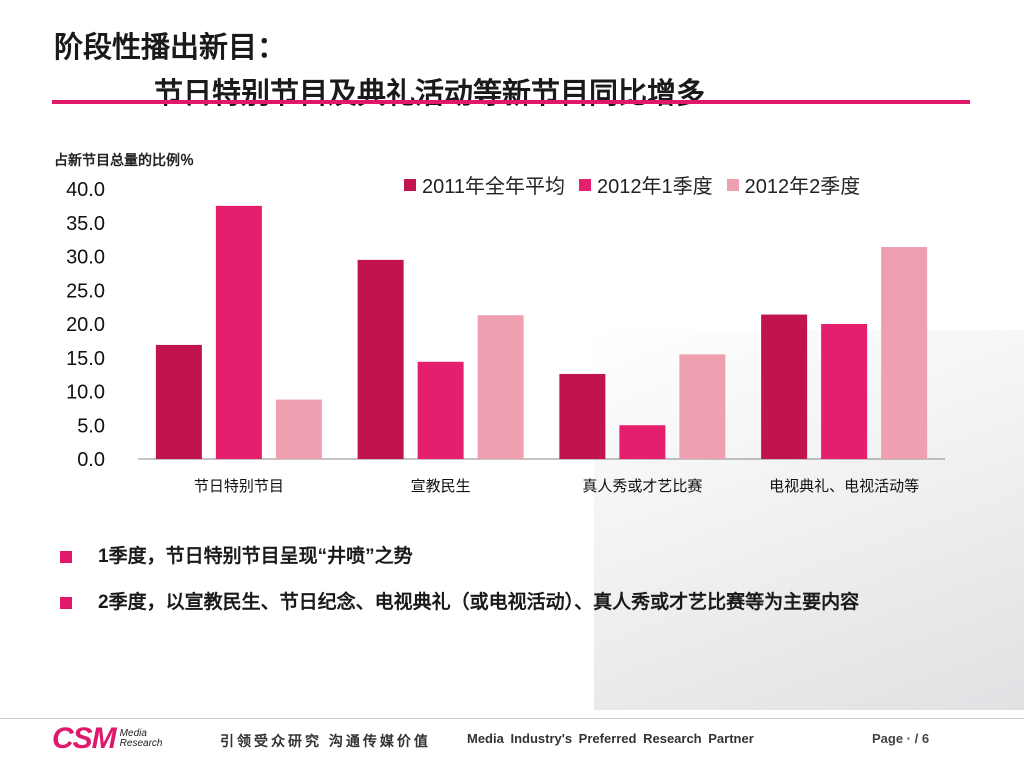 The image size is (1024, 768). I want to click on y-tick-label: 25.0, so click(85, 291).